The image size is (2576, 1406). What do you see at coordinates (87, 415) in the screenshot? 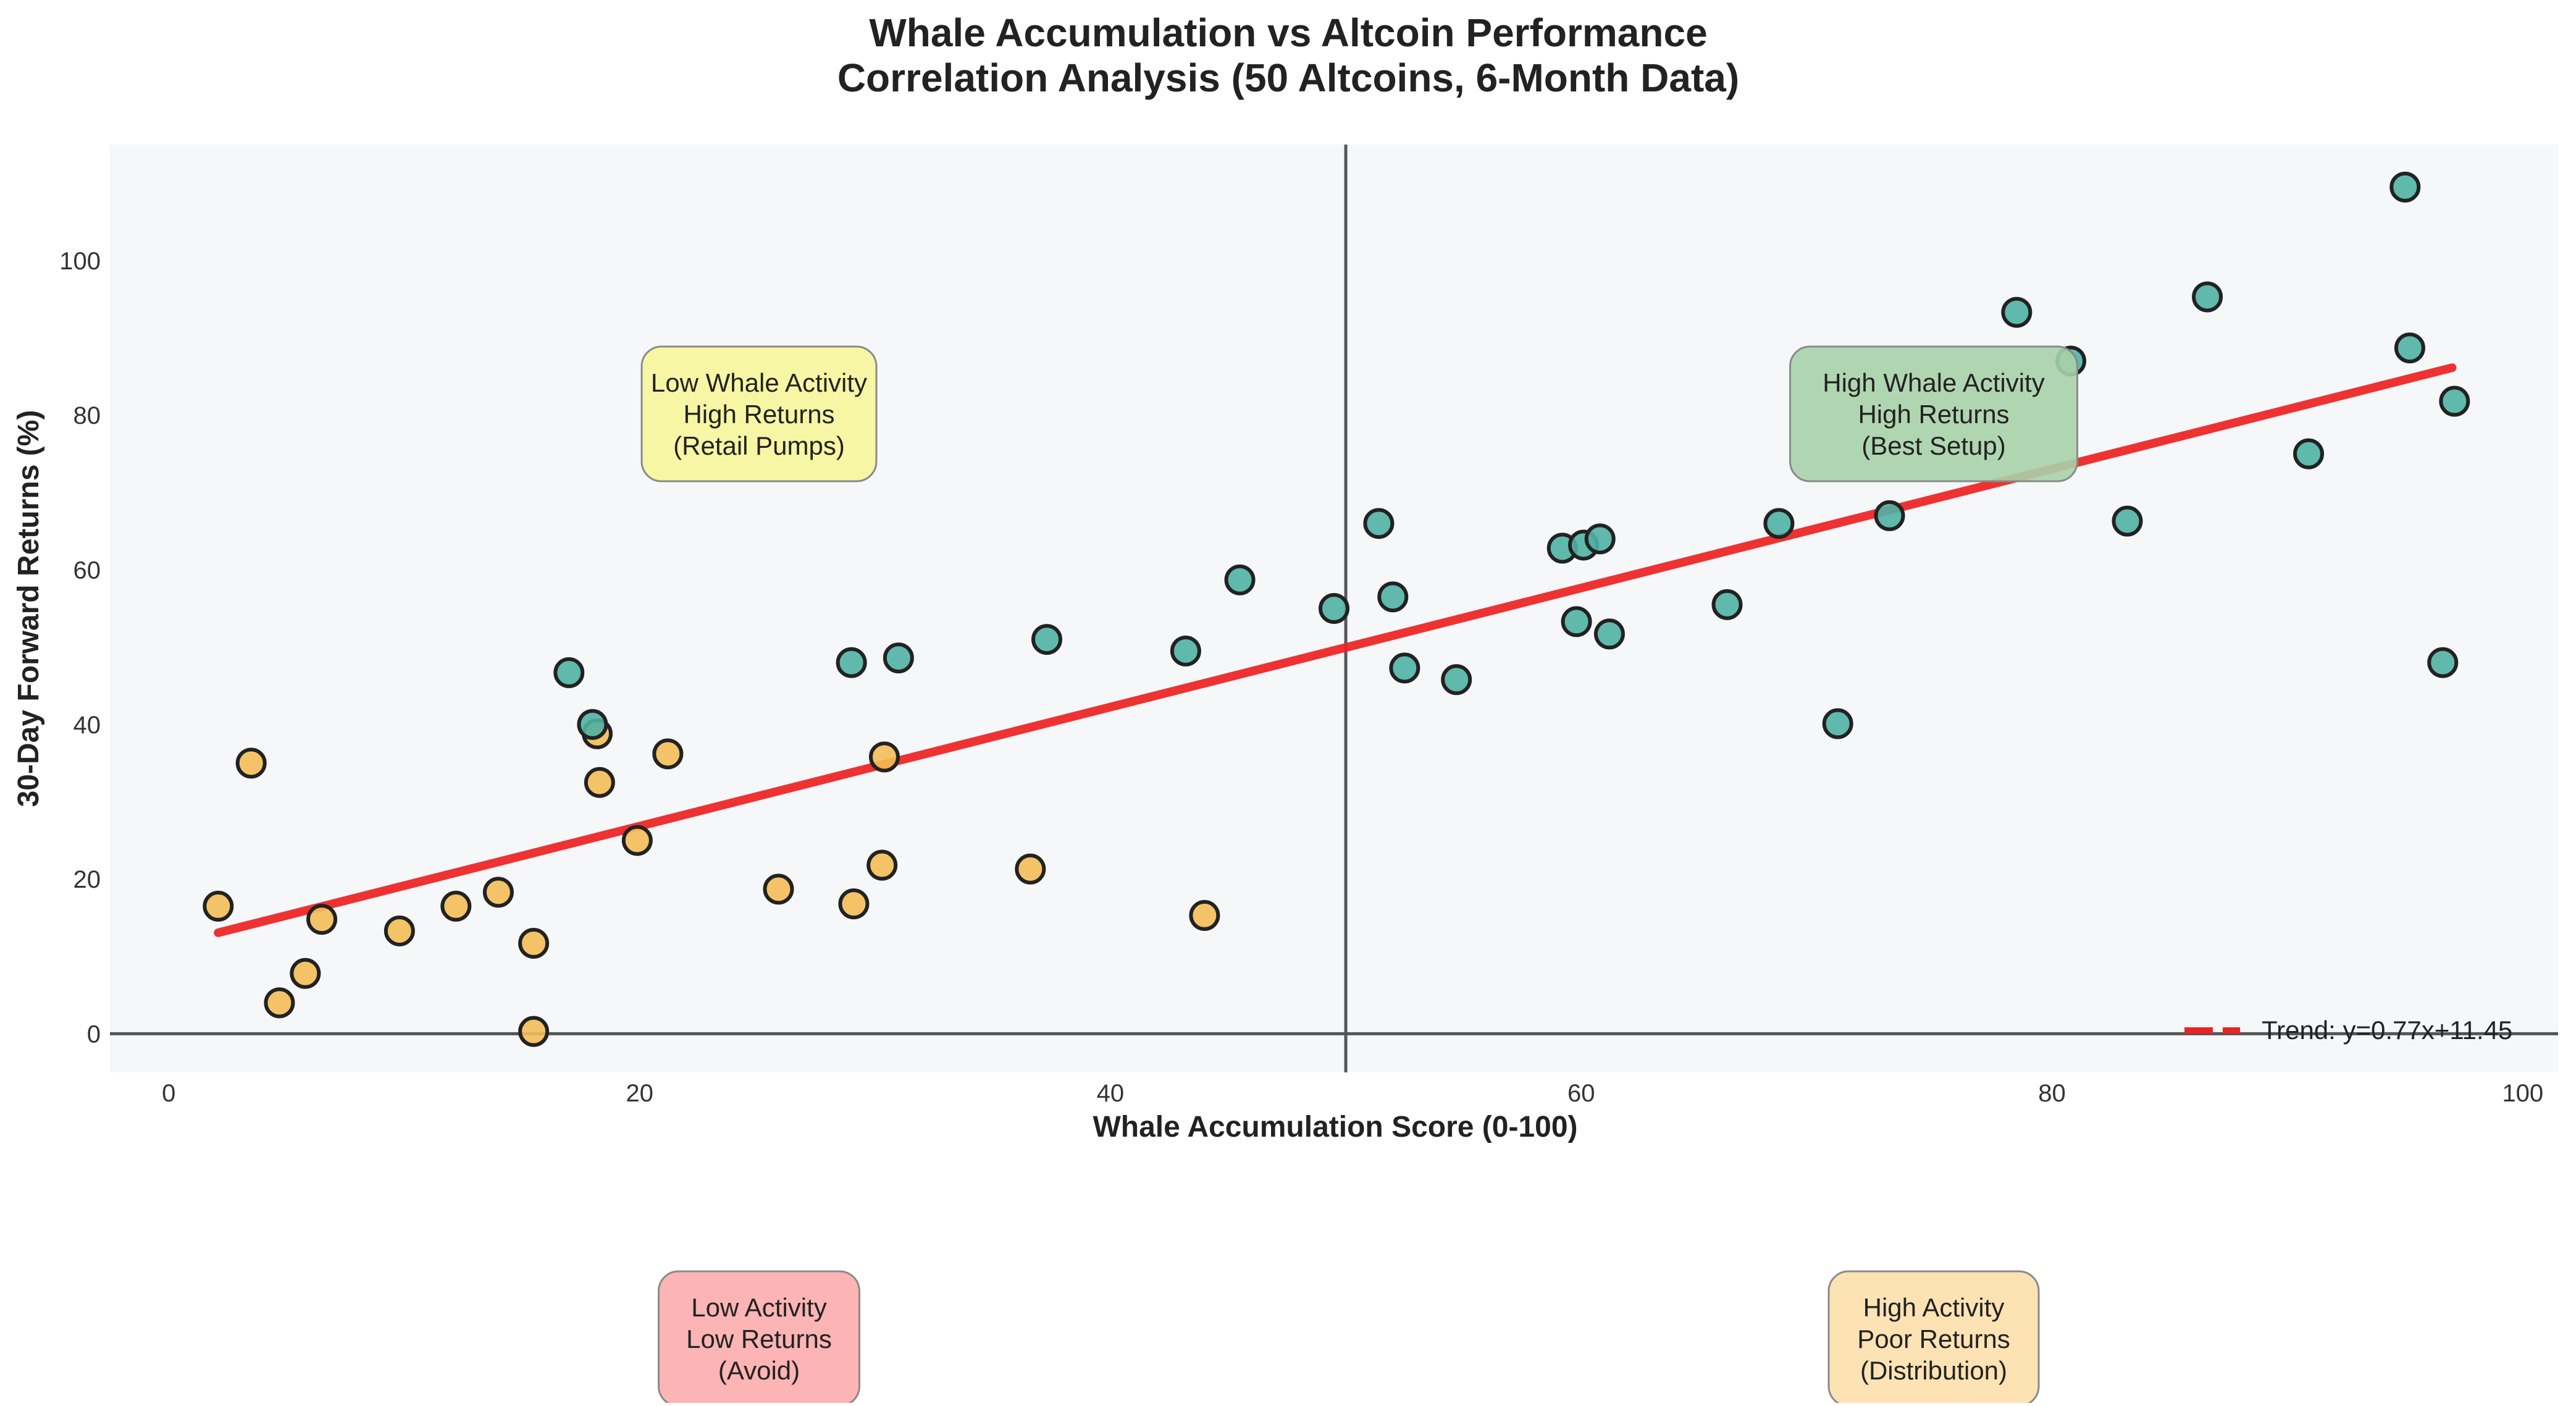
I see `y-tick-label: 80` at bounding box center [87, 415].